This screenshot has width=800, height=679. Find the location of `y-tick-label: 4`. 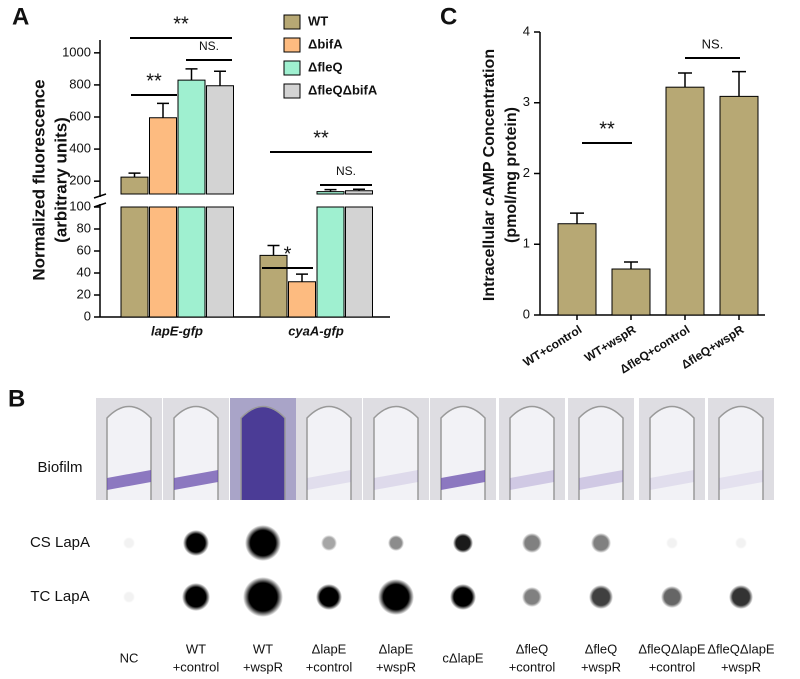

y-tick-label: 4 is located at coordinates (526, 30).